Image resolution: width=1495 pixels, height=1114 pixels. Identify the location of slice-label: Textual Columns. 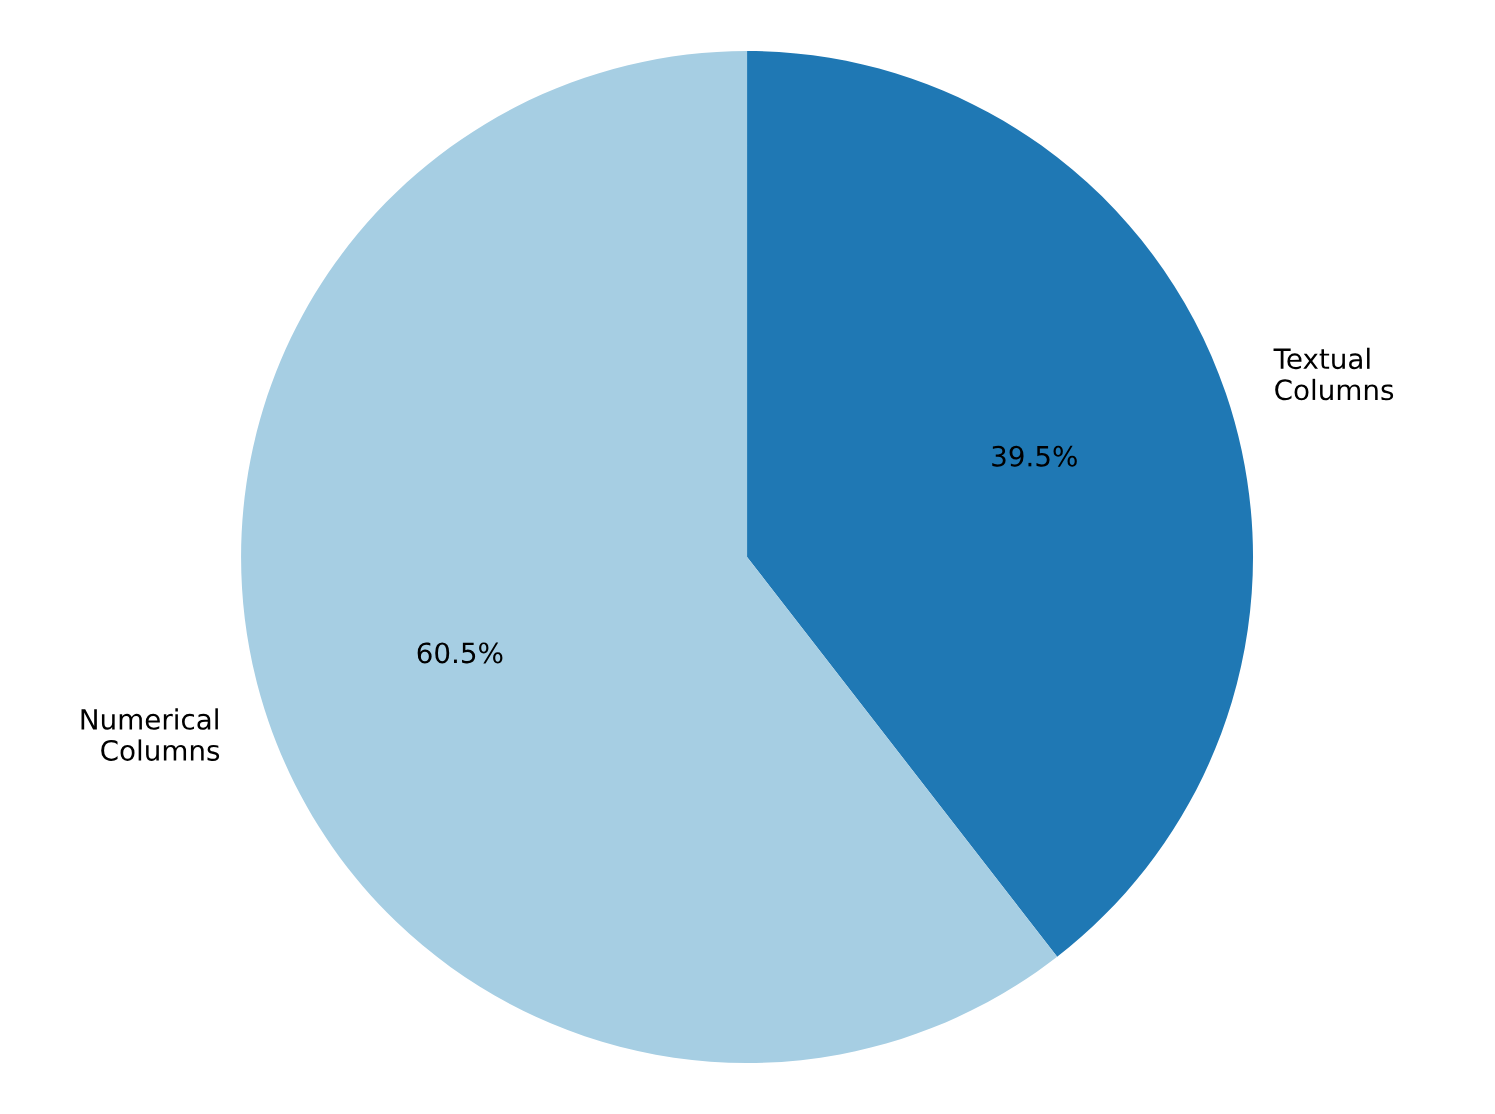
(1333, 374).